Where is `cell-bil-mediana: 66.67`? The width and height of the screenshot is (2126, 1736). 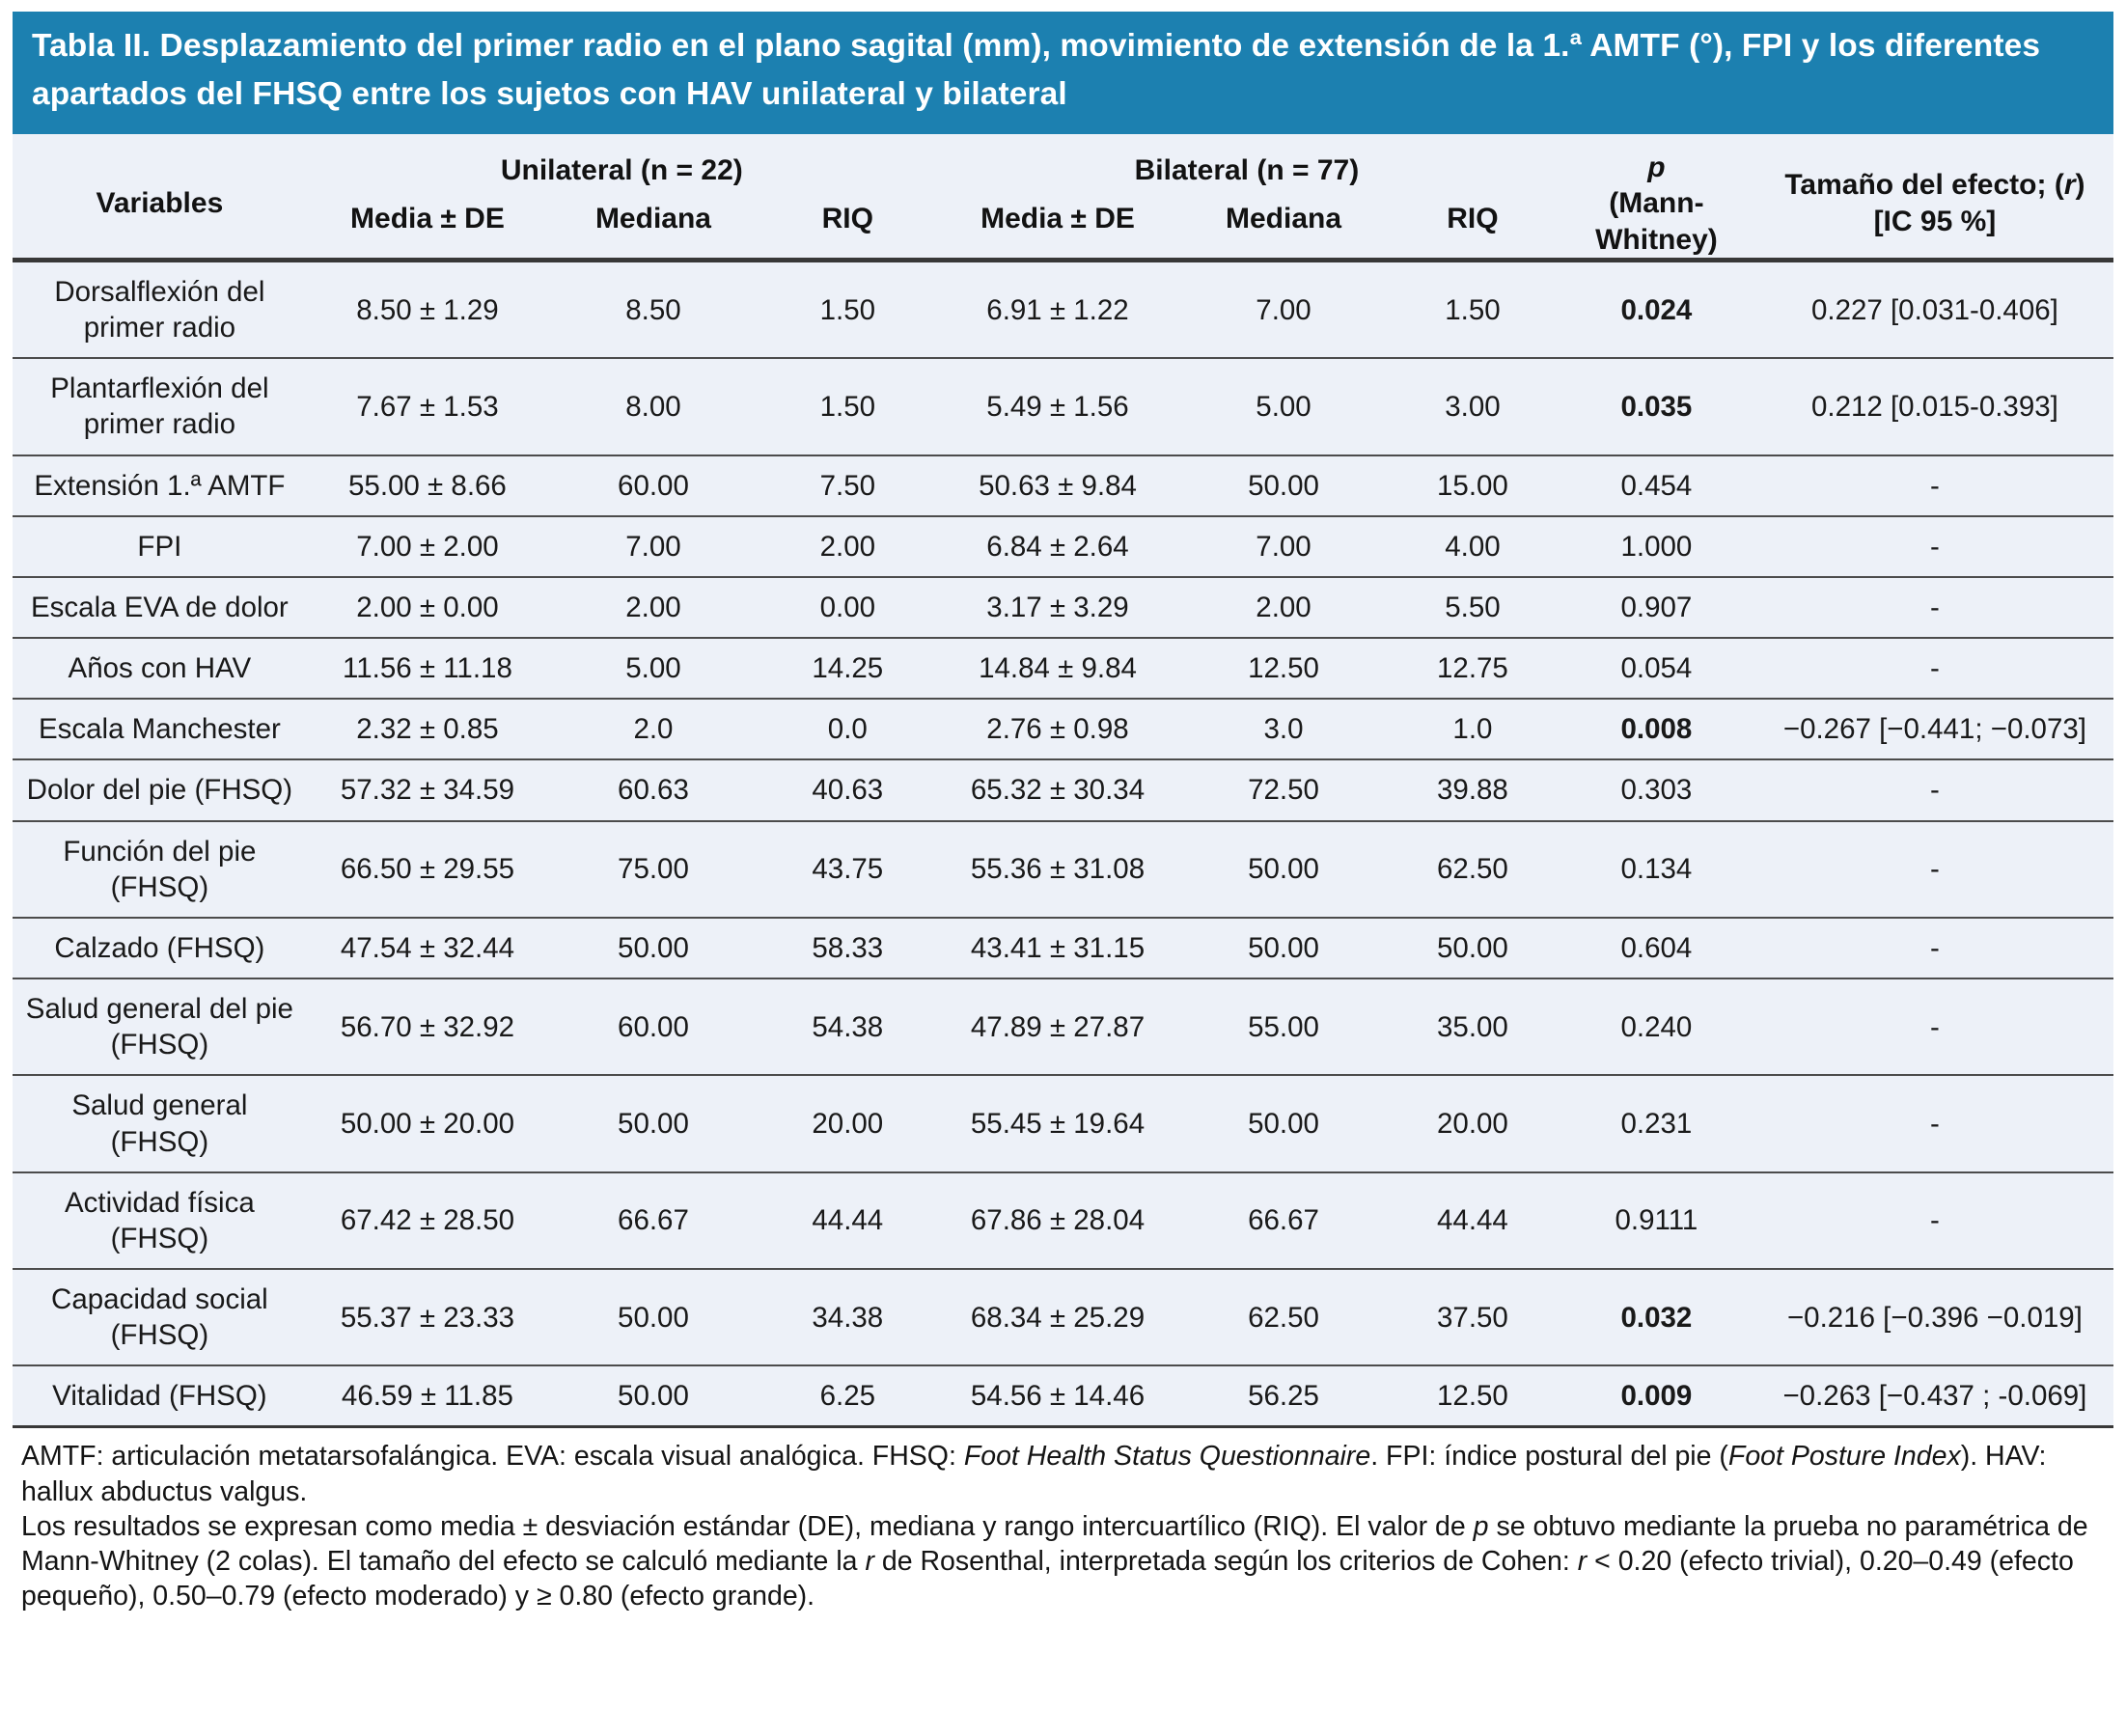
cell-bil-mediana: 66.67 is located at coordinates (1284, 1220).